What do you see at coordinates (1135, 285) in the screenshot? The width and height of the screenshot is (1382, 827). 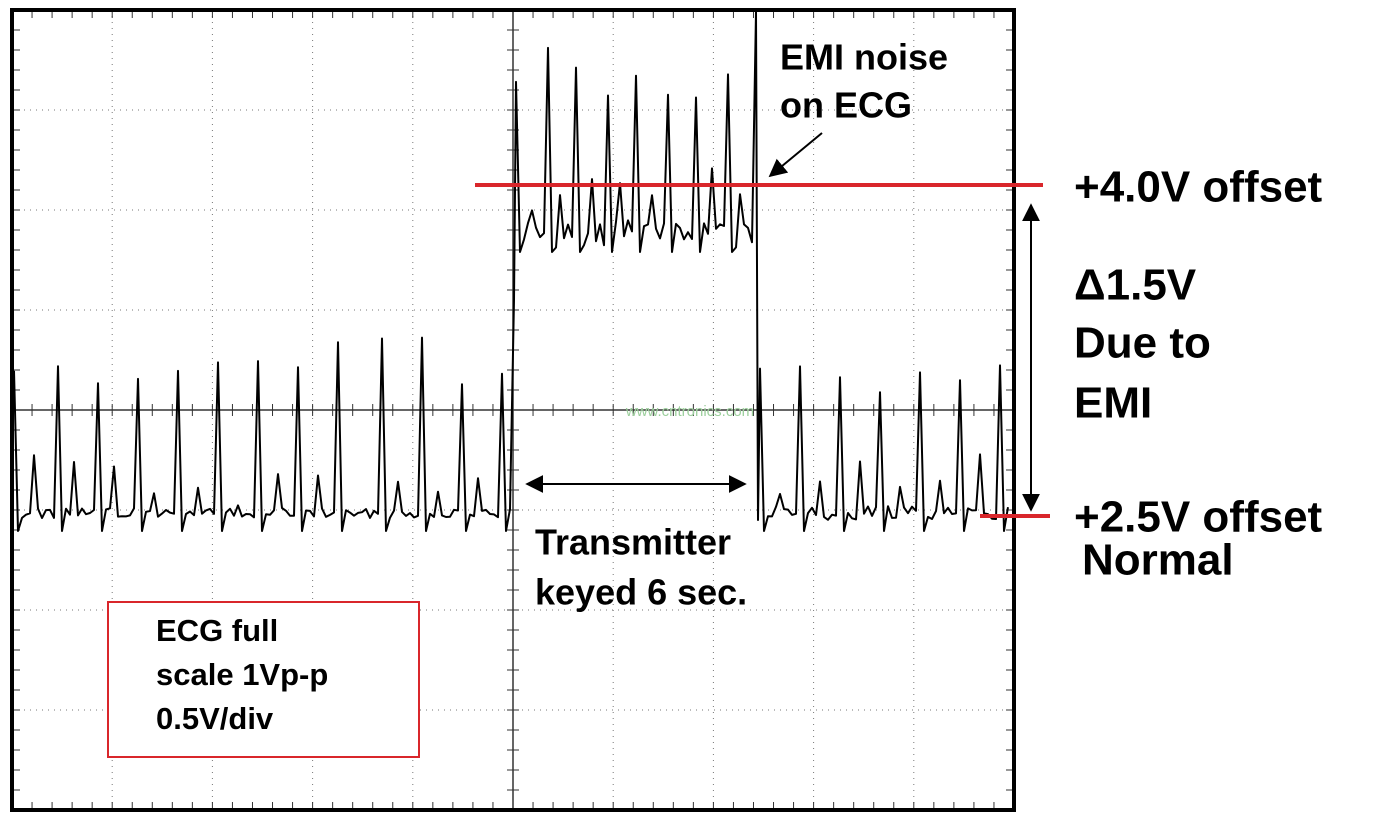 I see `delta-label: Δ1.5V` at bounding box center [1135, 285].